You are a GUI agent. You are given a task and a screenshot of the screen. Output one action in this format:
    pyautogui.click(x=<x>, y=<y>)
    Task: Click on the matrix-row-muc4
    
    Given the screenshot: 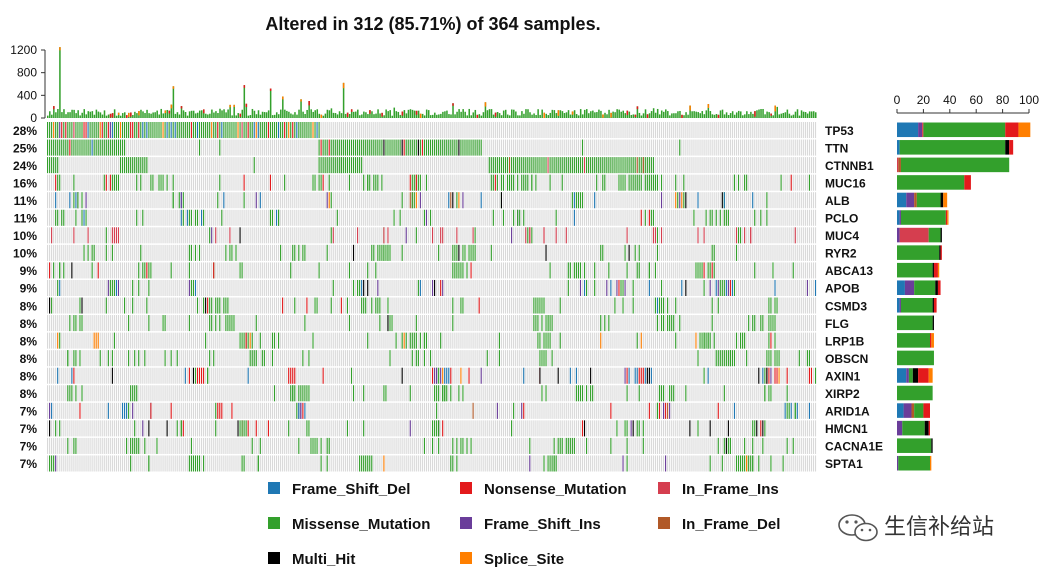 What is the action you would take?
    pyautogui.click(x=432, y=235)
    